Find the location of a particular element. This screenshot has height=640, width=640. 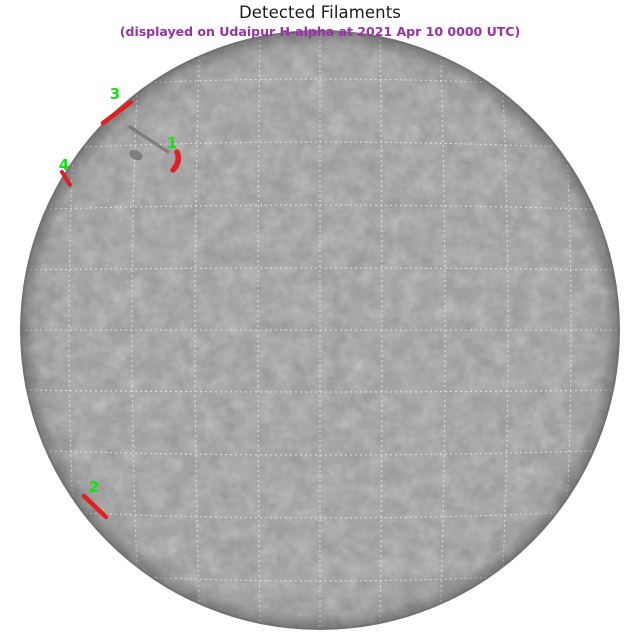

page-title: Detected Filaments is located at coordinates (319, 12).